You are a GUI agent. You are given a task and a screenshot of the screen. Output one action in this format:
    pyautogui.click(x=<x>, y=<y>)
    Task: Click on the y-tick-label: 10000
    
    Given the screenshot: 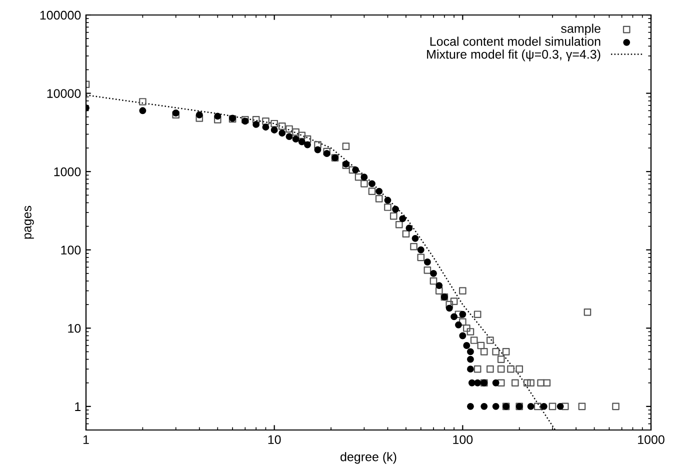 What is the action you would take?
    pyautogui.click(x=64, y=93)
    